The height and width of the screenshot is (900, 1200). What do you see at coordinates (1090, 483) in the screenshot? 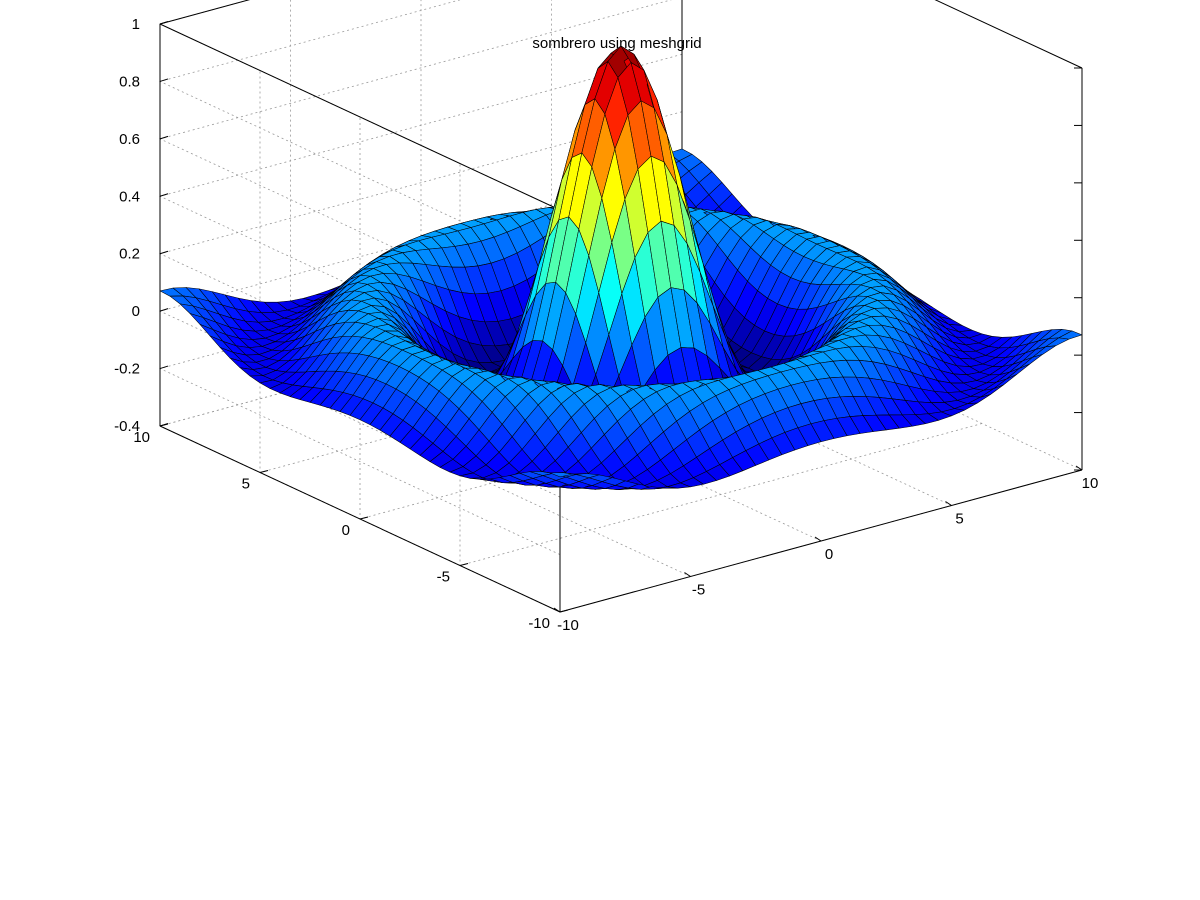
I see `x-tick-label: 10` at bounding box center [1090, 483].